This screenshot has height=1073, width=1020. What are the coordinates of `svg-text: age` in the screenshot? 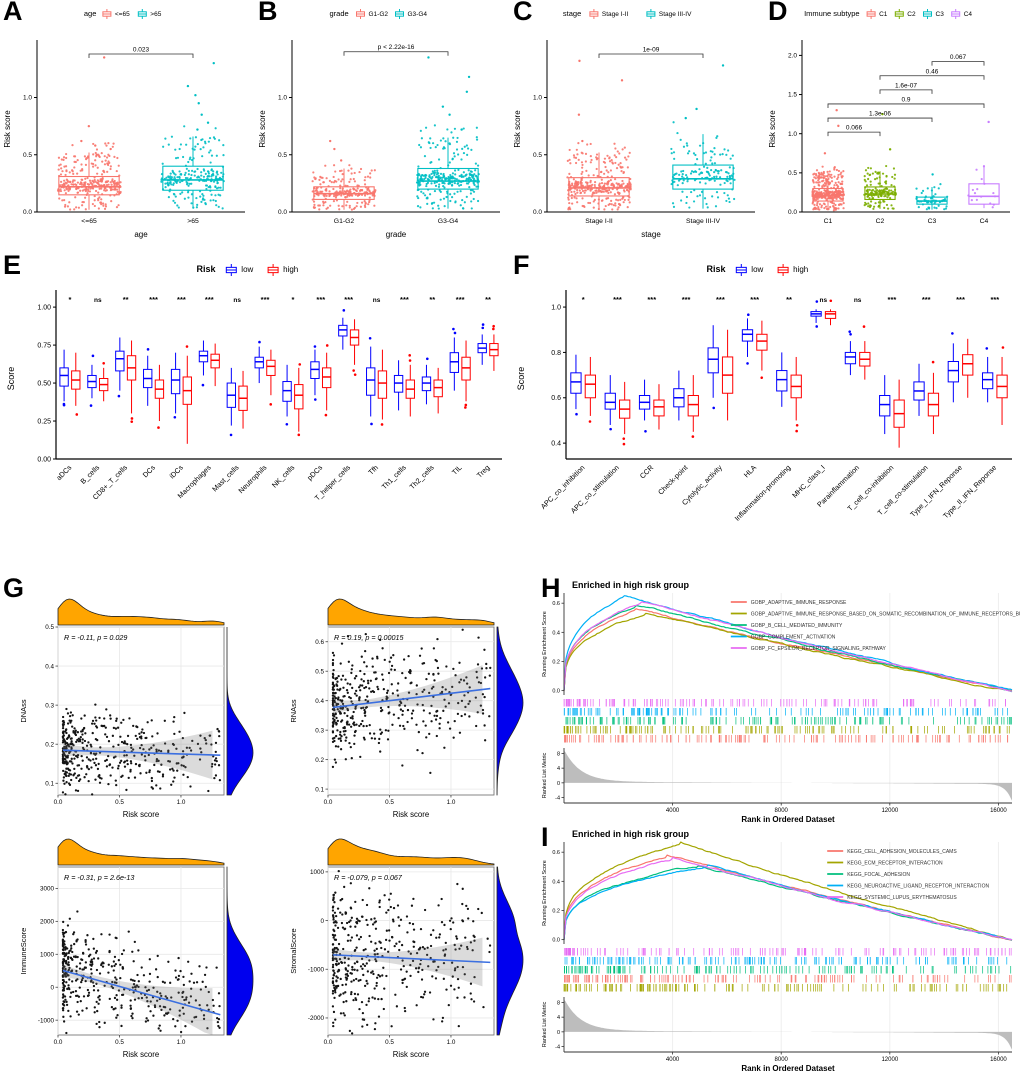 It's located at (90, 13).